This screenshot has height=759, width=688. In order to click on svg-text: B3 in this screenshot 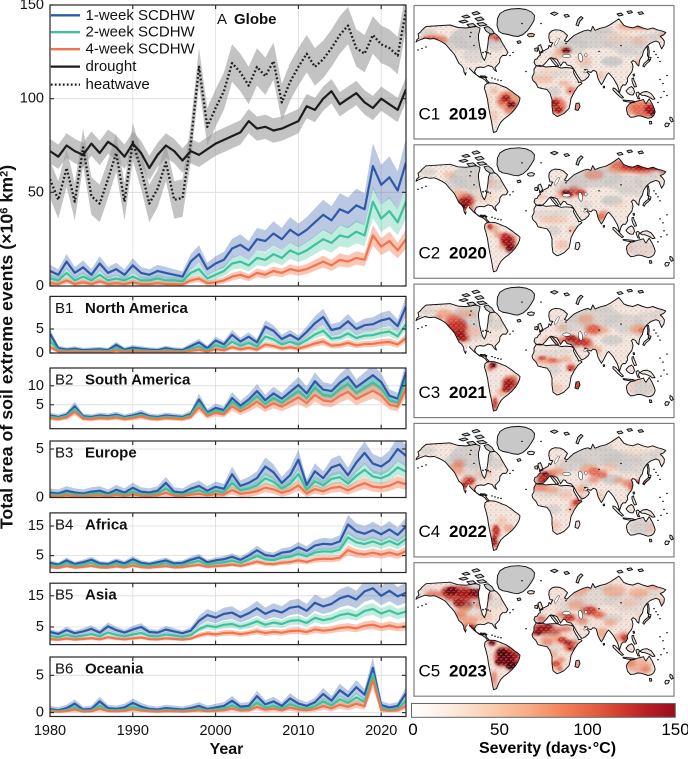, I will do `click(64, 453)`.